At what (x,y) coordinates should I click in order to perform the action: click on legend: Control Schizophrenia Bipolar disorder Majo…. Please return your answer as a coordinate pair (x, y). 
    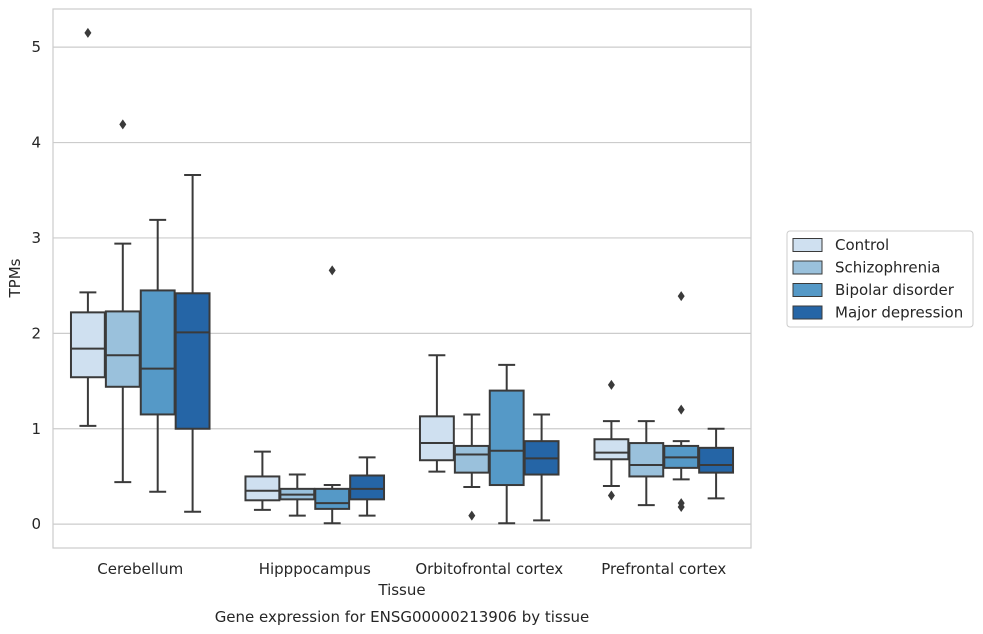
    Looking at the image, I should click on (880, 279).